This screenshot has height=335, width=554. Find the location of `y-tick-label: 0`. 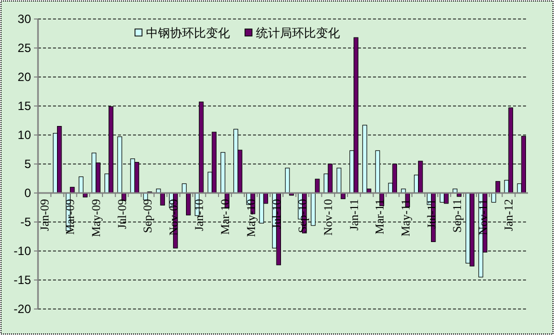

y-tick-label: 0 is located at coordinates (28, 193).